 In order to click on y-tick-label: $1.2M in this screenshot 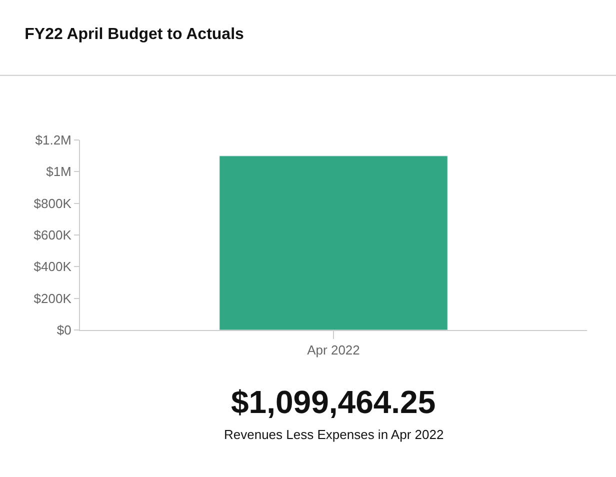, I will do `click(53, 140)`.